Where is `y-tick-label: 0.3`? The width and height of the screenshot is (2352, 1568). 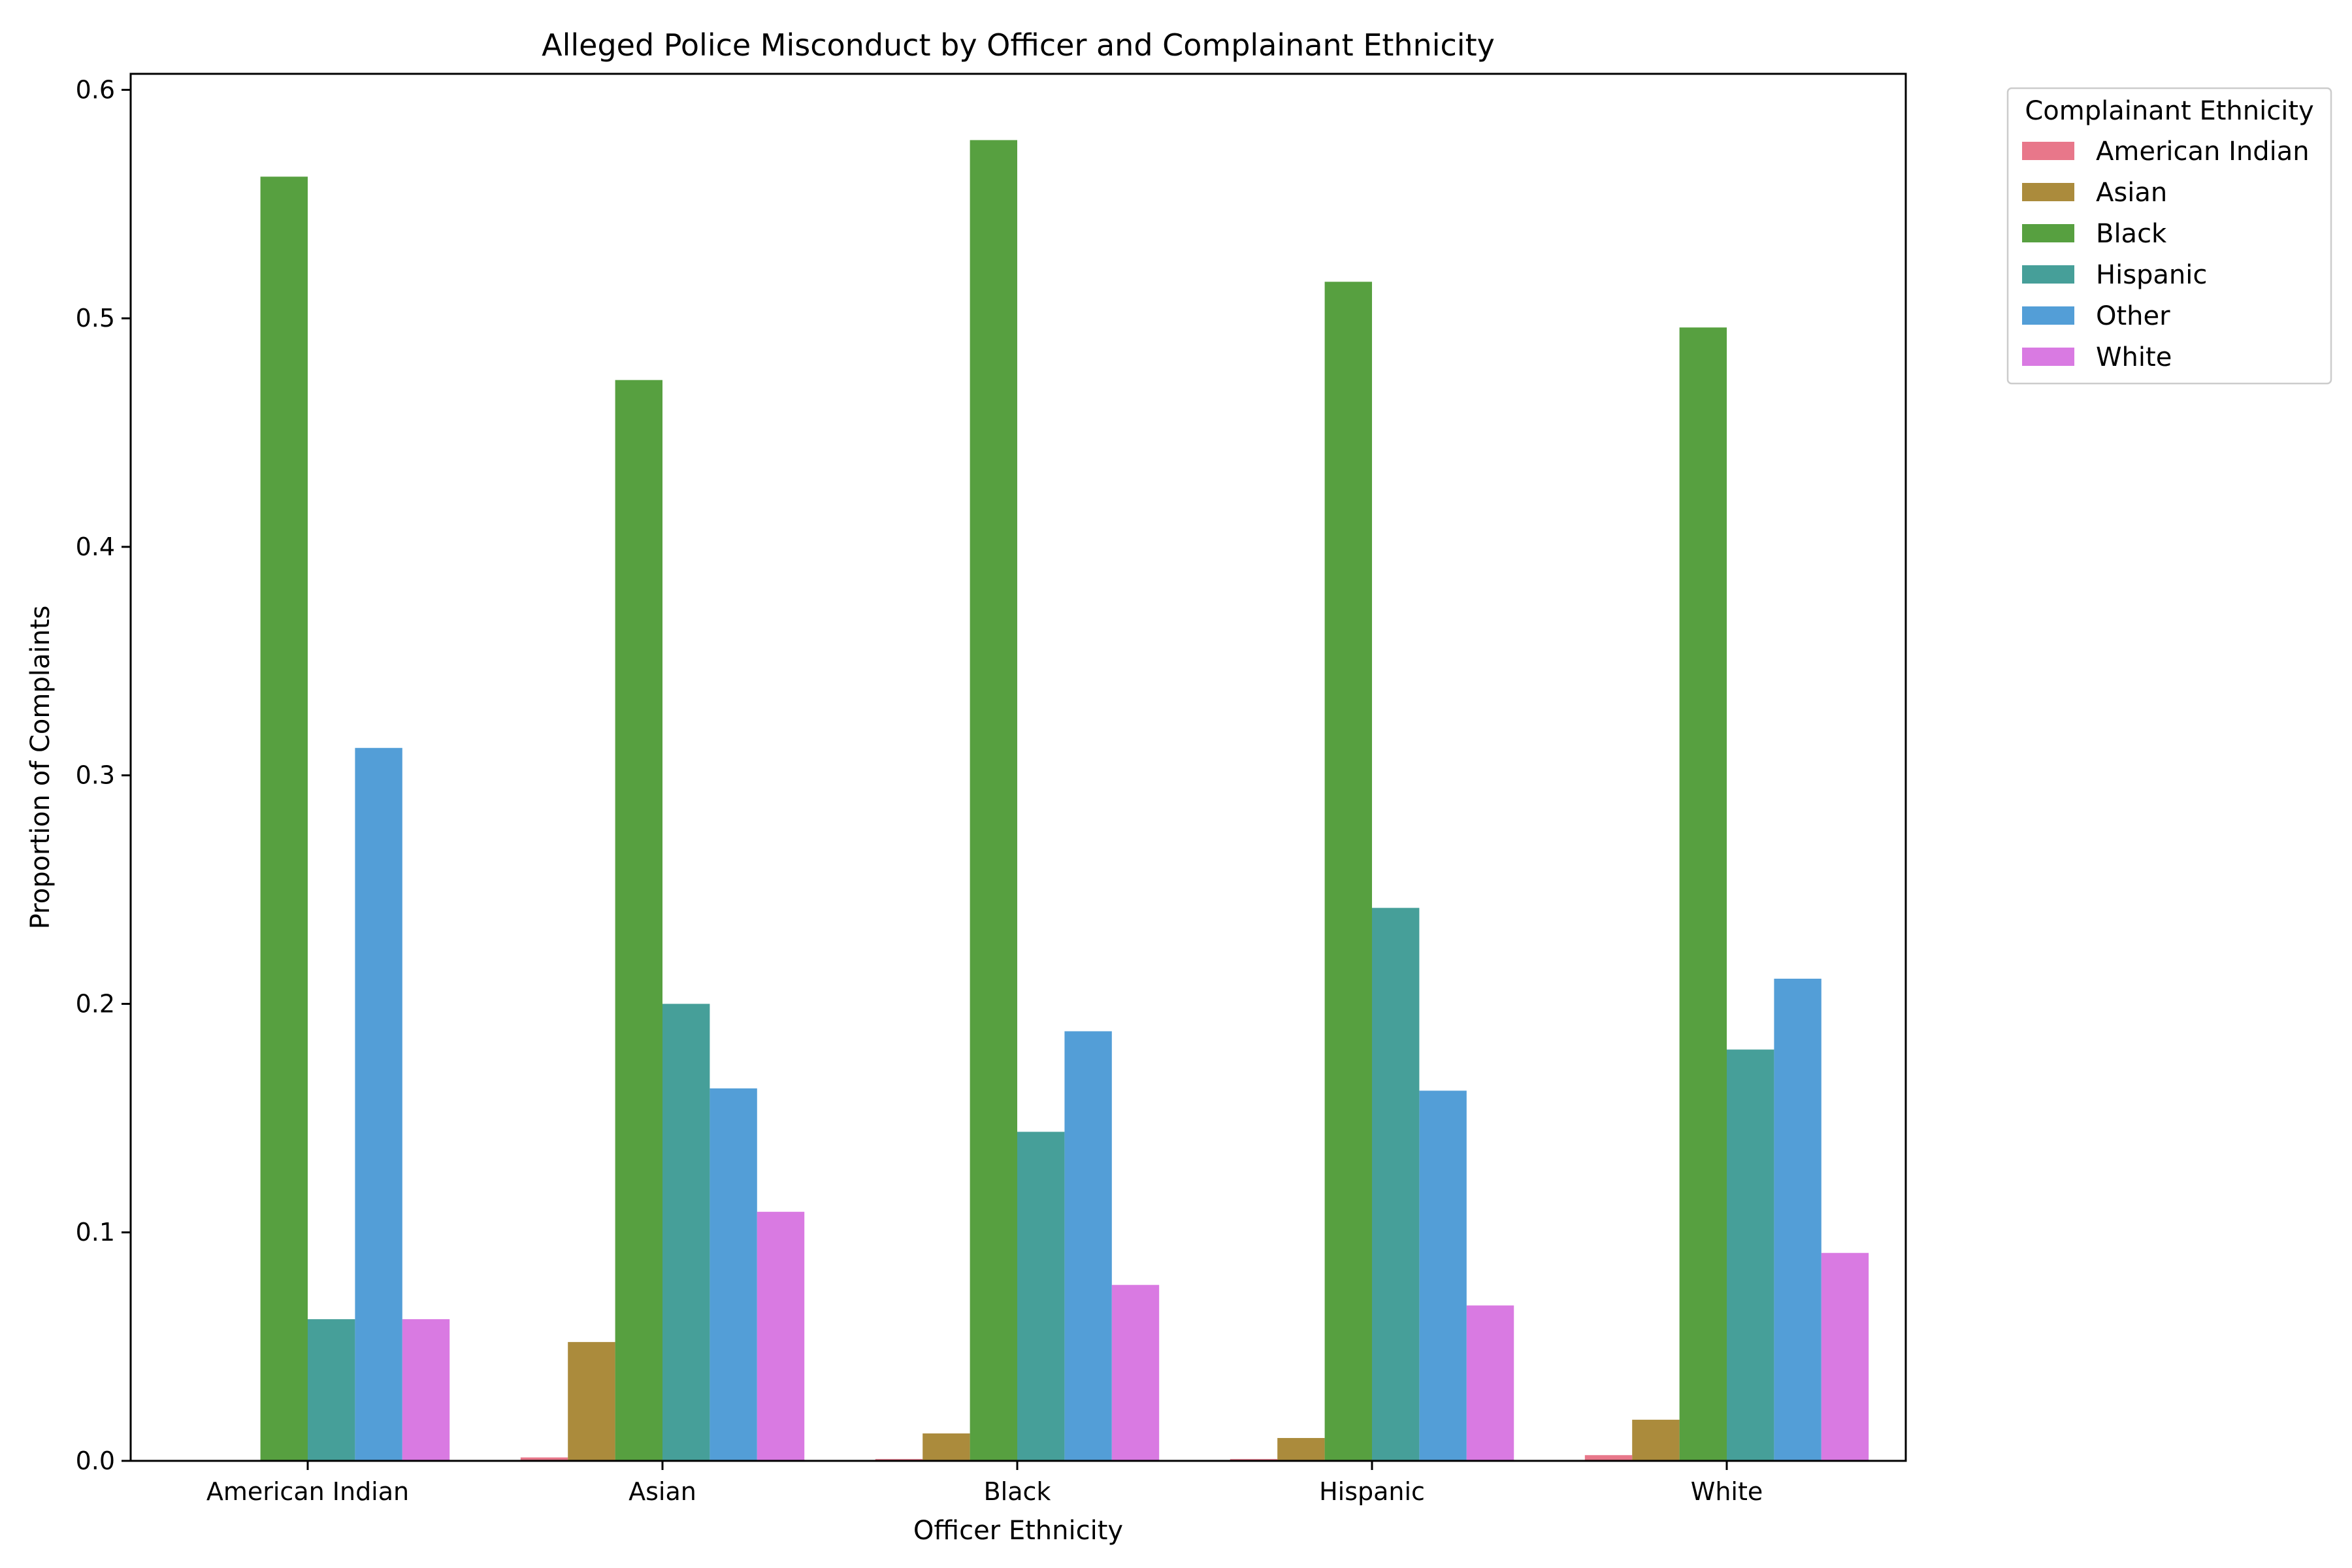
y-tick-label: 0.3 is located at coordinates (95, 775).